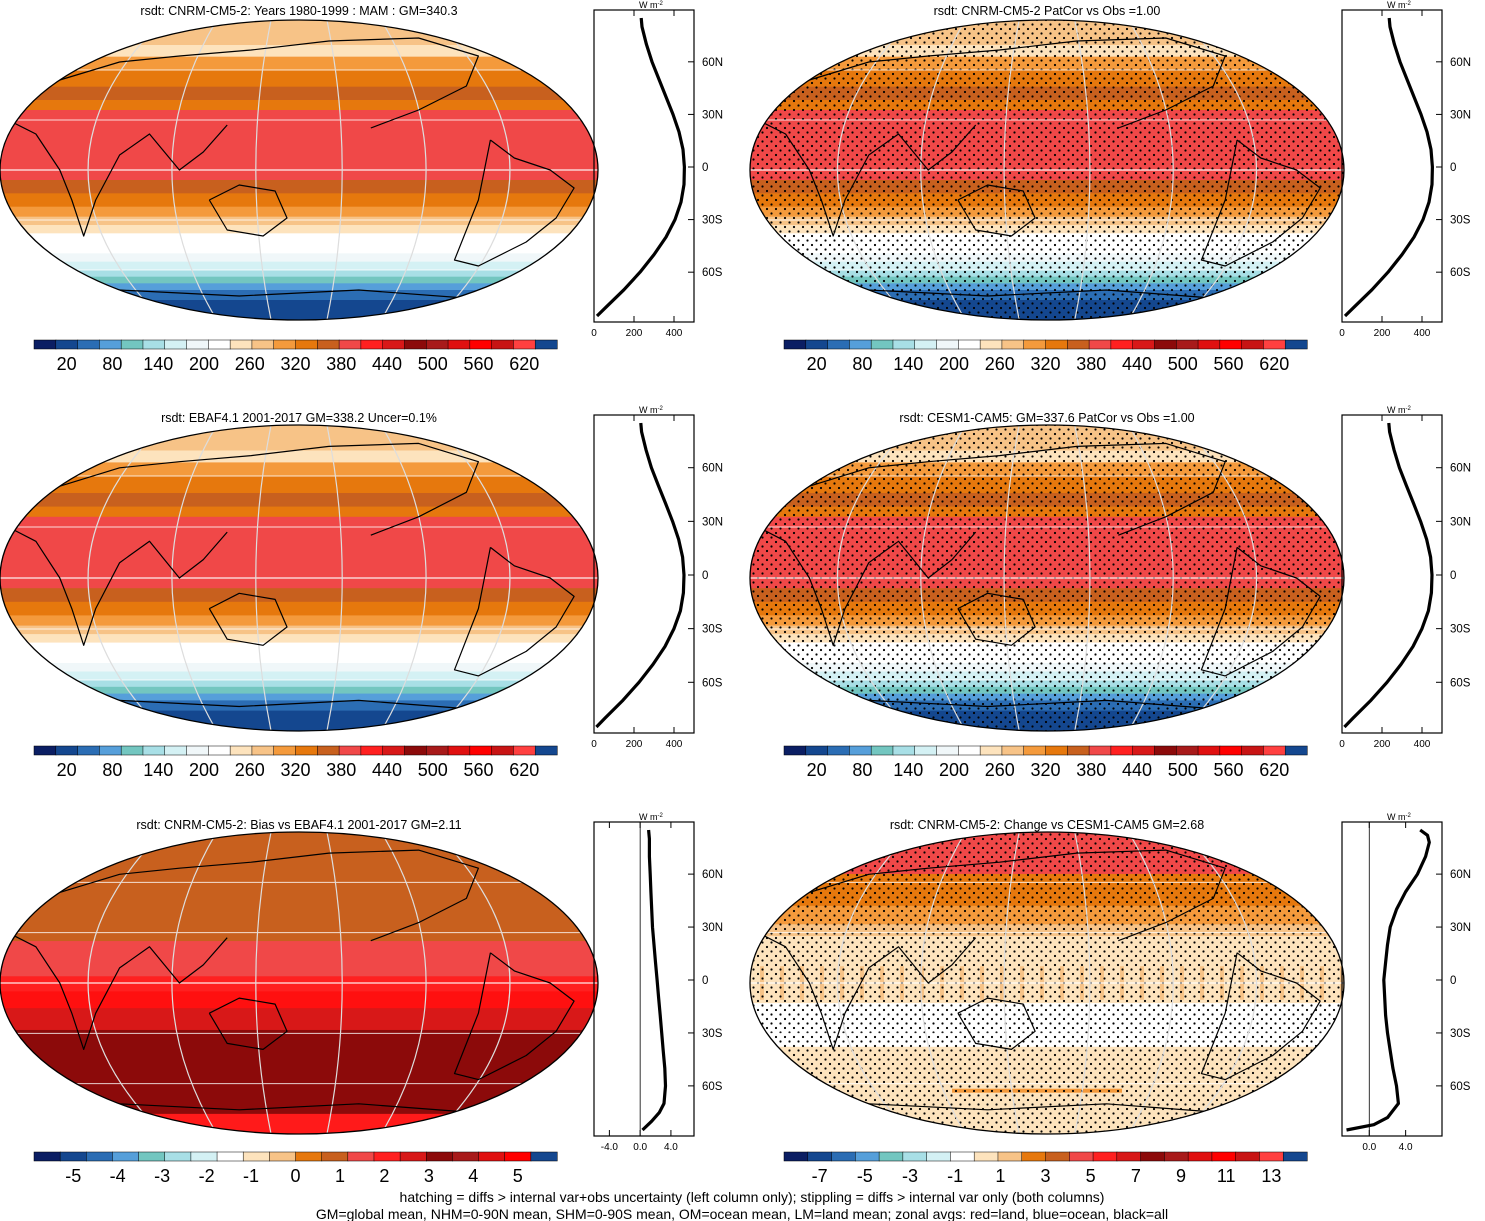 The image size is (1485, 1221). Describe the element at coordinates (640, 1147) in the screenshot. I see `profile-xtick-label: 0.0` at that location.